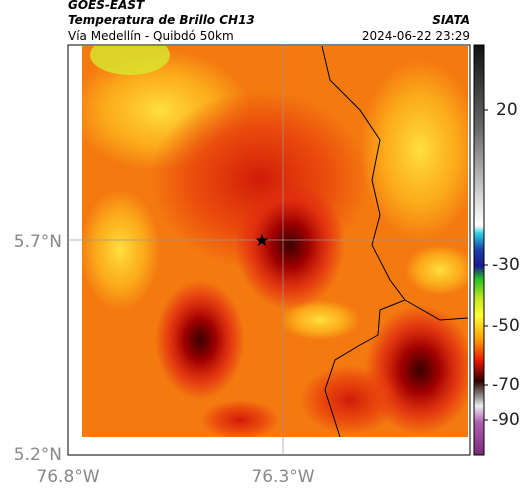  I want to click on title: GOES-EAST, so click(106, 6).